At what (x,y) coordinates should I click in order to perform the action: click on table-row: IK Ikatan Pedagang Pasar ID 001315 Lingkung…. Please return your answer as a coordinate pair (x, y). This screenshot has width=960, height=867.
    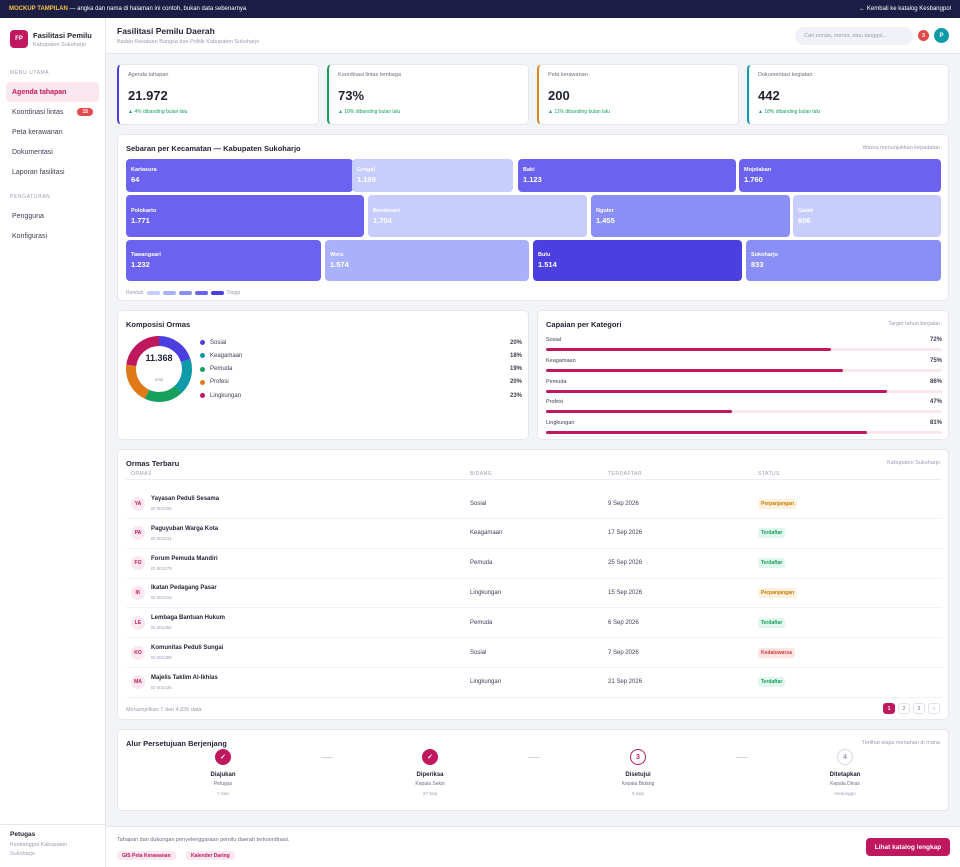
    Looking at the image, I should click on (534, 593).